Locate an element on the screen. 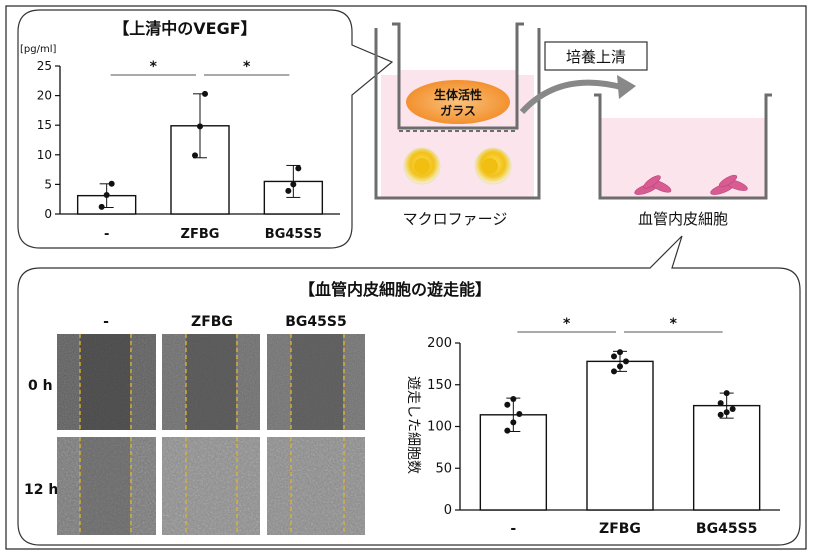 The width and height of the screenshot is (829, 555). endothelial-label: 血管内皮細胞 is located at coordinates (683, 219).